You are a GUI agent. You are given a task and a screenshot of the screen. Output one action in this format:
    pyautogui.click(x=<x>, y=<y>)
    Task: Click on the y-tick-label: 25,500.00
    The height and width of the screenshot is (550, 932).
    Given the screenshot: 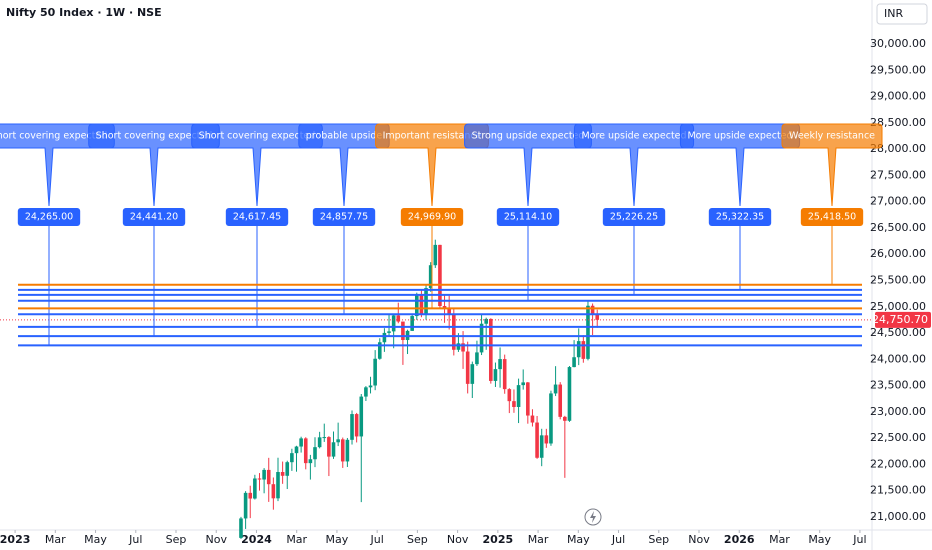 What is the action you would take?
    pyautogui.click(x=898, y=279)
    